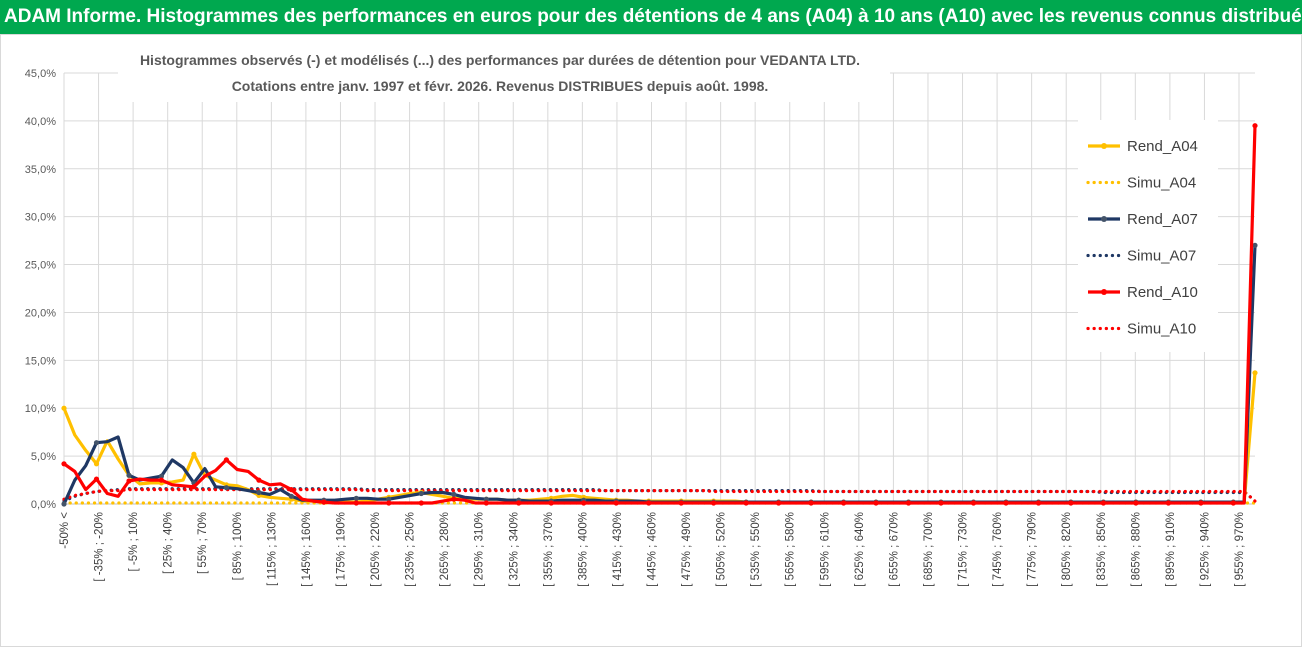  Describe the element at coordinates (549, 549) in the screenshot. I see `x-tick-label: [ 355% ; 370%` at that location.